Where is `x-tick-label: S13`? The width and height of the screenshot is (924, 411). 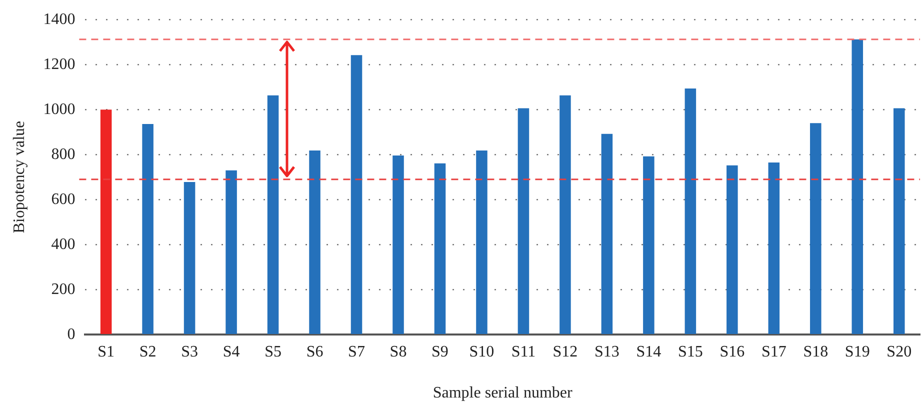
x-tick-label: S13 is located at coordinates (607, 351).